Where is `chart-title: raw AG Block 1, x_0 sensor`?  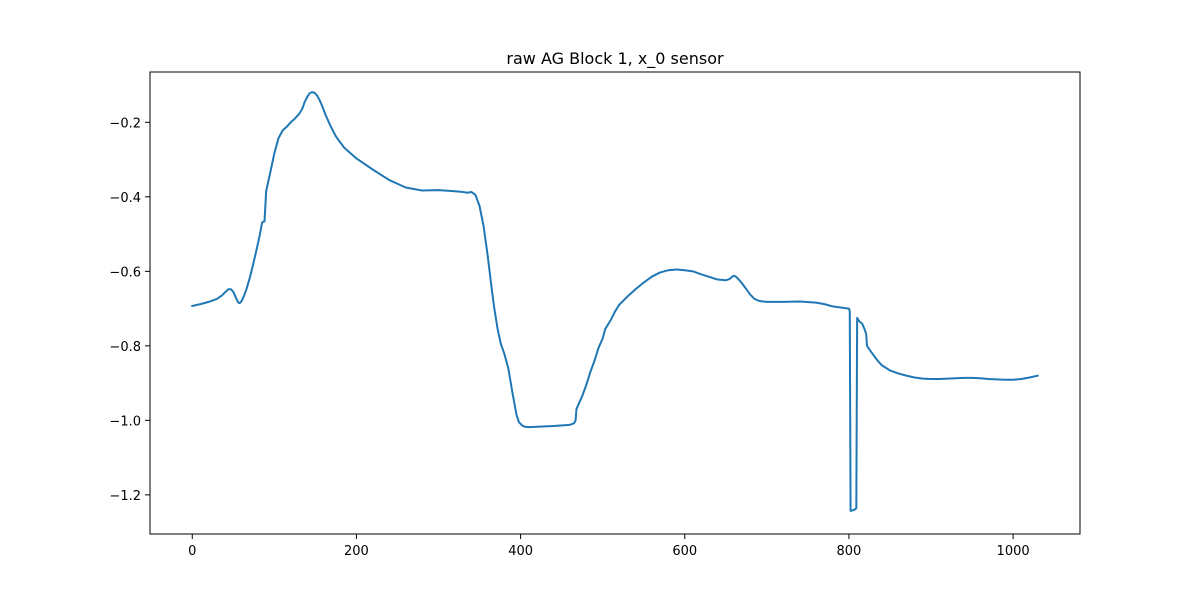 chart-title: raw AG Block 1, x_0 sensor is located at coordinates (615, 59).